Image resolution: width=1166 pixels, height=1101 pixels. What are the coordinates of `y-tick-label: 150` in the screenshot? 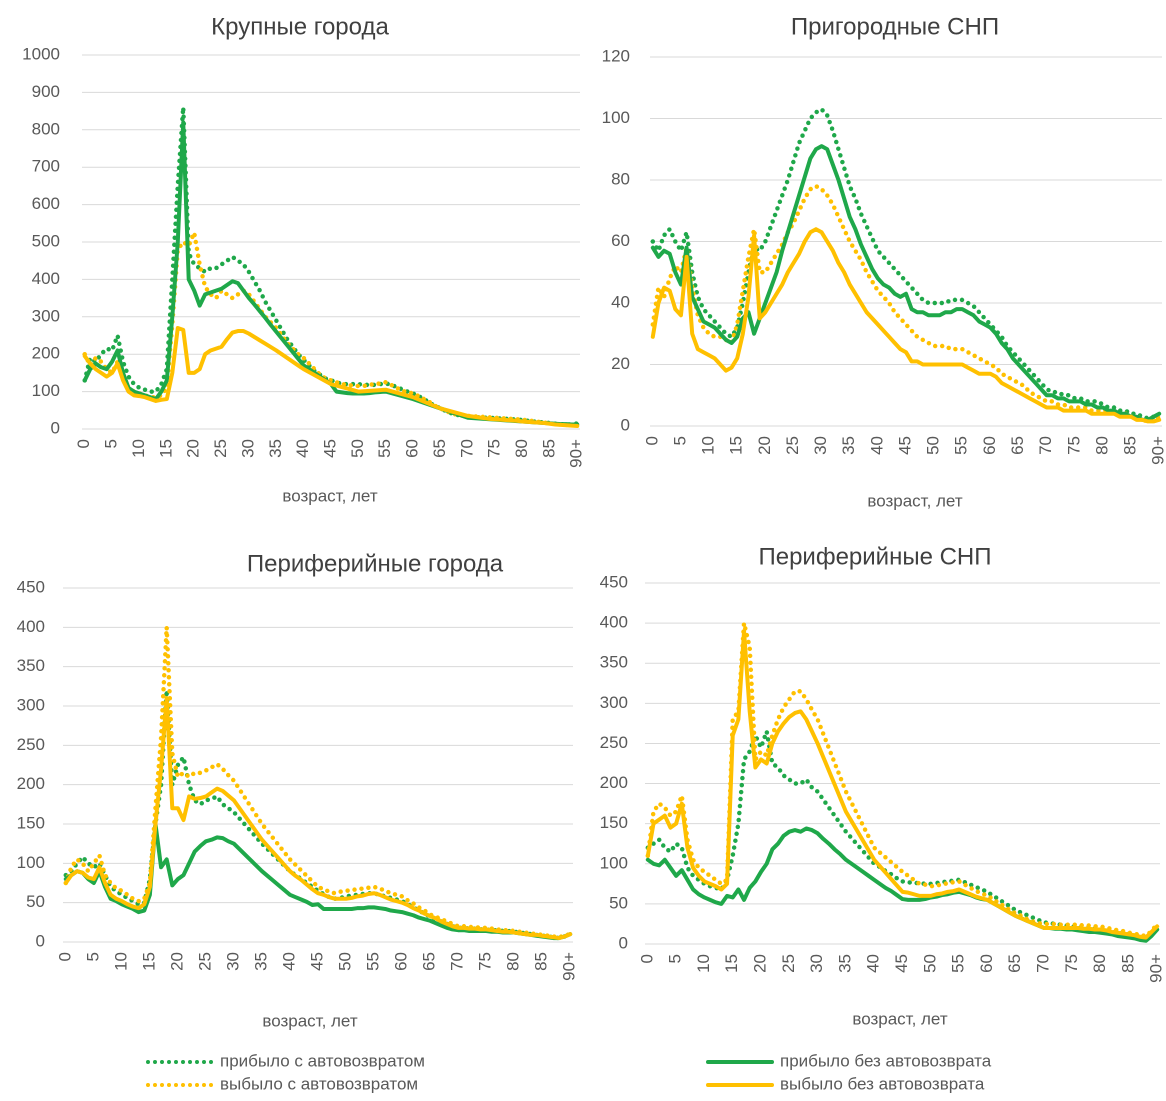 It's located at (31, 822).